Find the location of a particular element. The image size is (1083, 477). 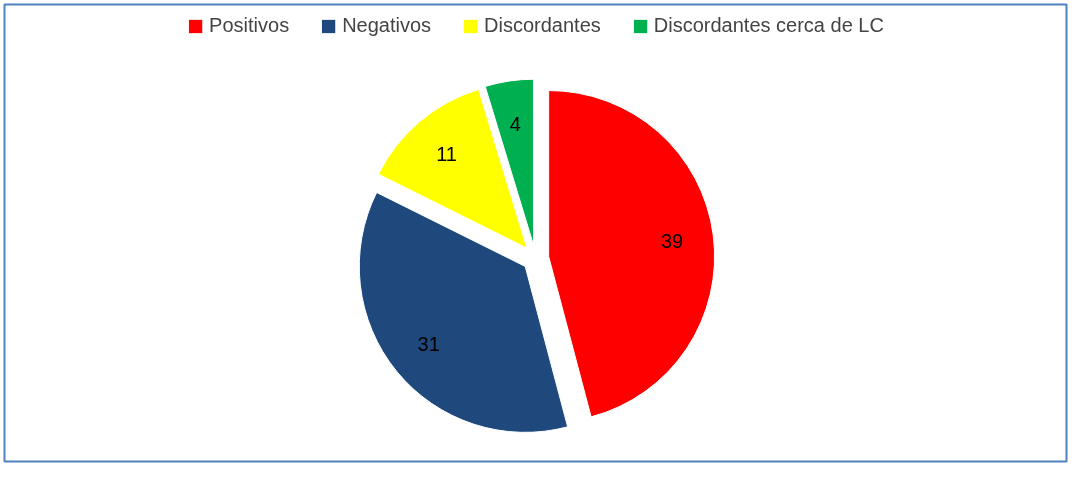

legend-label: Discordantes is located at coordinates (542, 25).